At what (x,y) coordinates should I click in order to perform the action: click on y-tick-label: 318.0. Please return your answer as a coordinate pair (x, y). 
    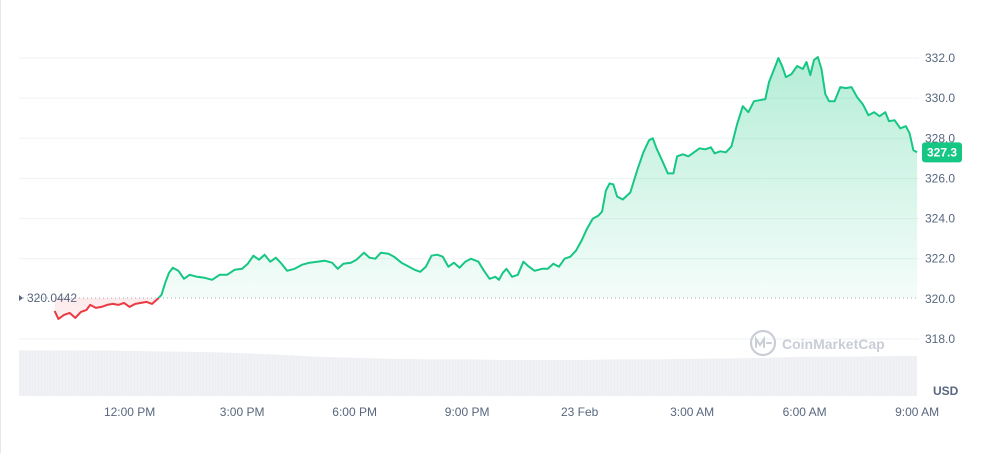
    Looking at the image, I should click on (940, 339).